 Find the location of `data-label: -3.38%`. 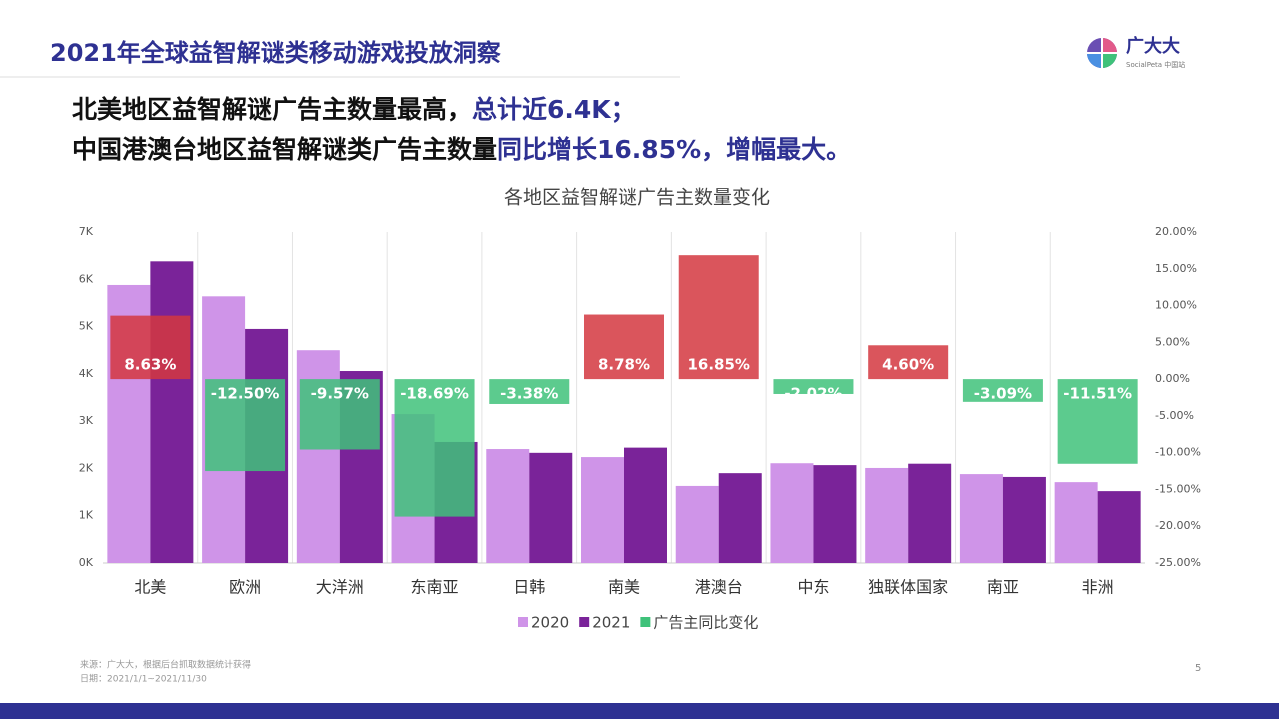

data-label: -3.38% is located at coordinates (529, 394).